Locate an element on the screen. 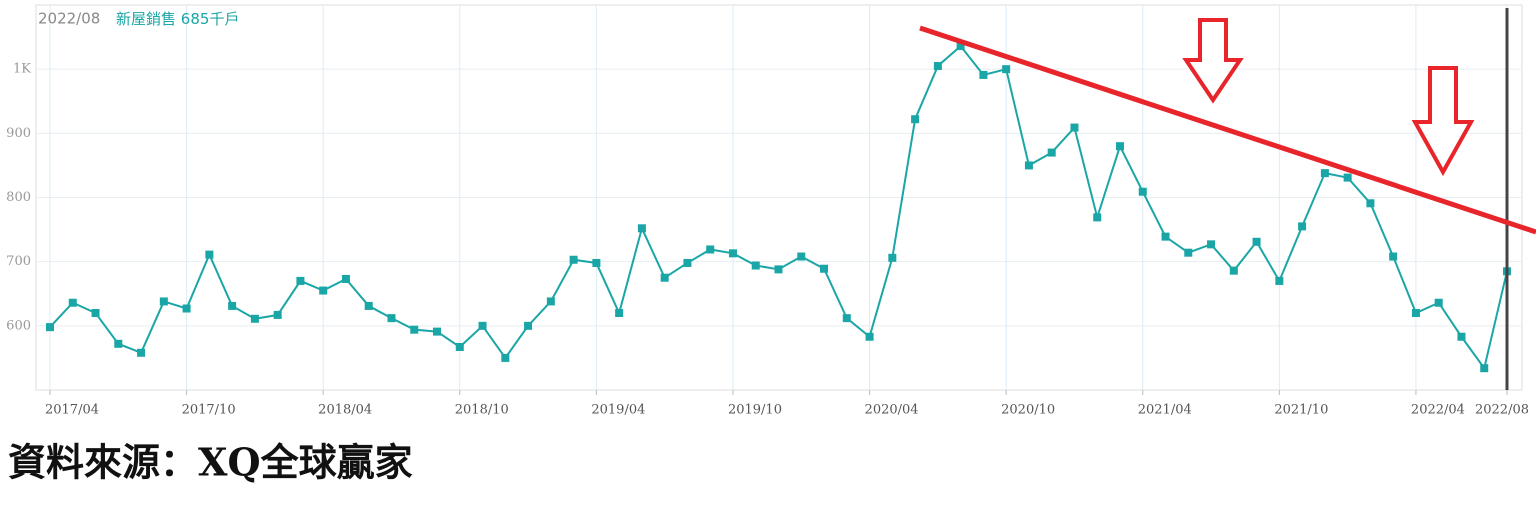 The image size is (1536, 515). y-tick-label: 600 is located at coordinates (18, 325).